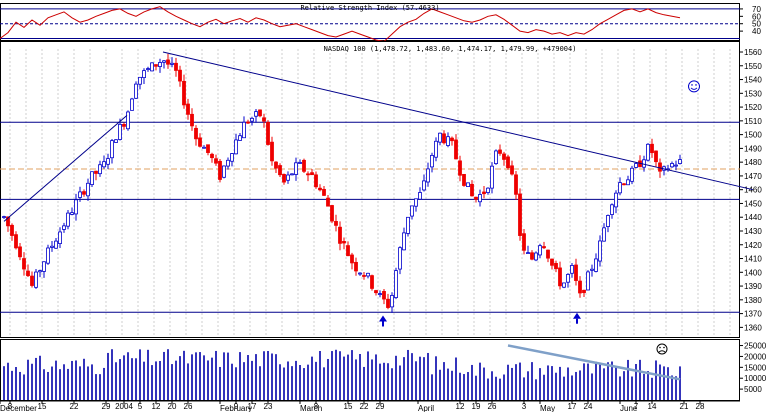 This screenshot has height=412, width=770. What do you see at coordinates (753, 176) in the screenshot?
I see `price-tick-label: 1470` at bounding box center [753, 176].